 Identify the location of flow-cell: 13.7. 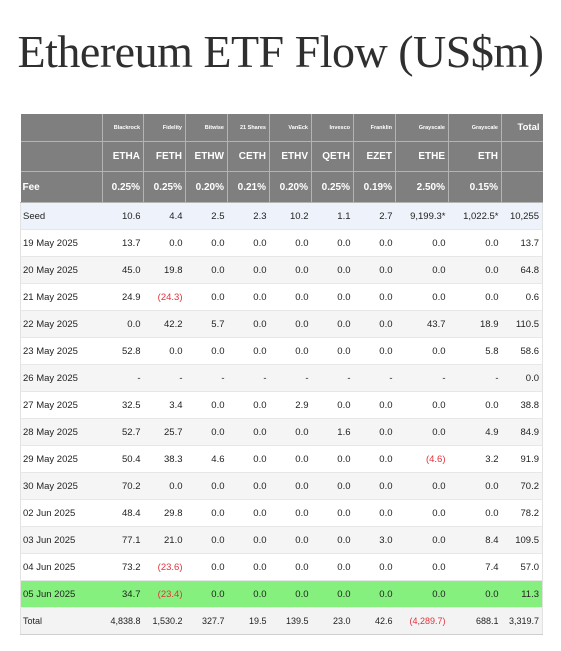
(123, 243).